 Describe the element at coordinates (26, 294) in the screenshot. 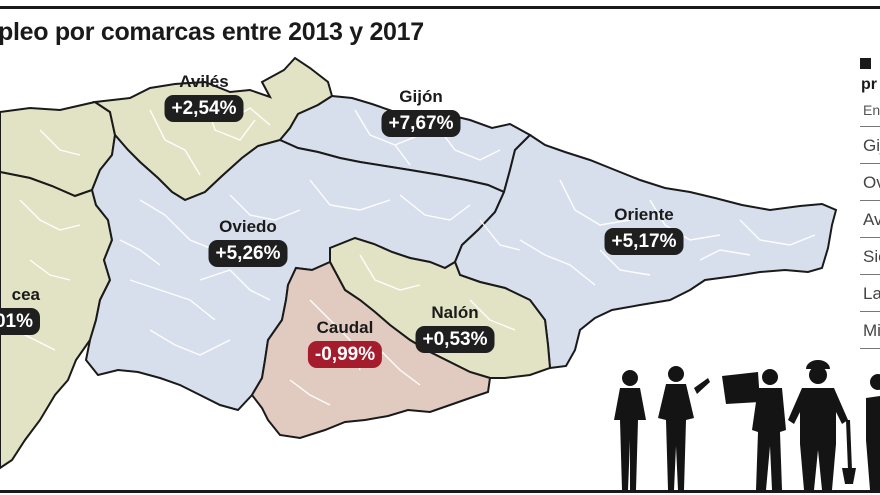

I see `region-name-narcea: cea` at that location.